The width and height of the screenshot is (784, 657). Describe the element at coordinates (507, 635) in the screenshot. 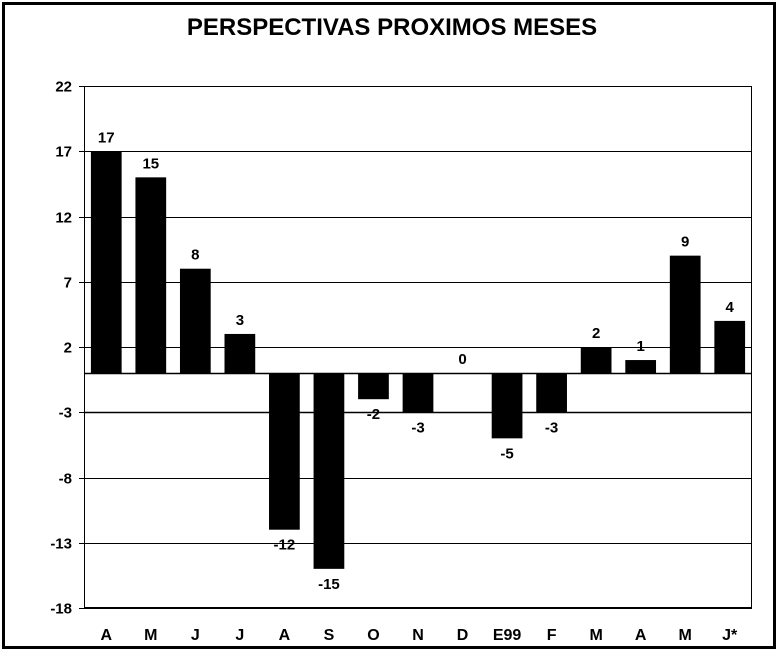

I see `x-category-label: E99` at that location.